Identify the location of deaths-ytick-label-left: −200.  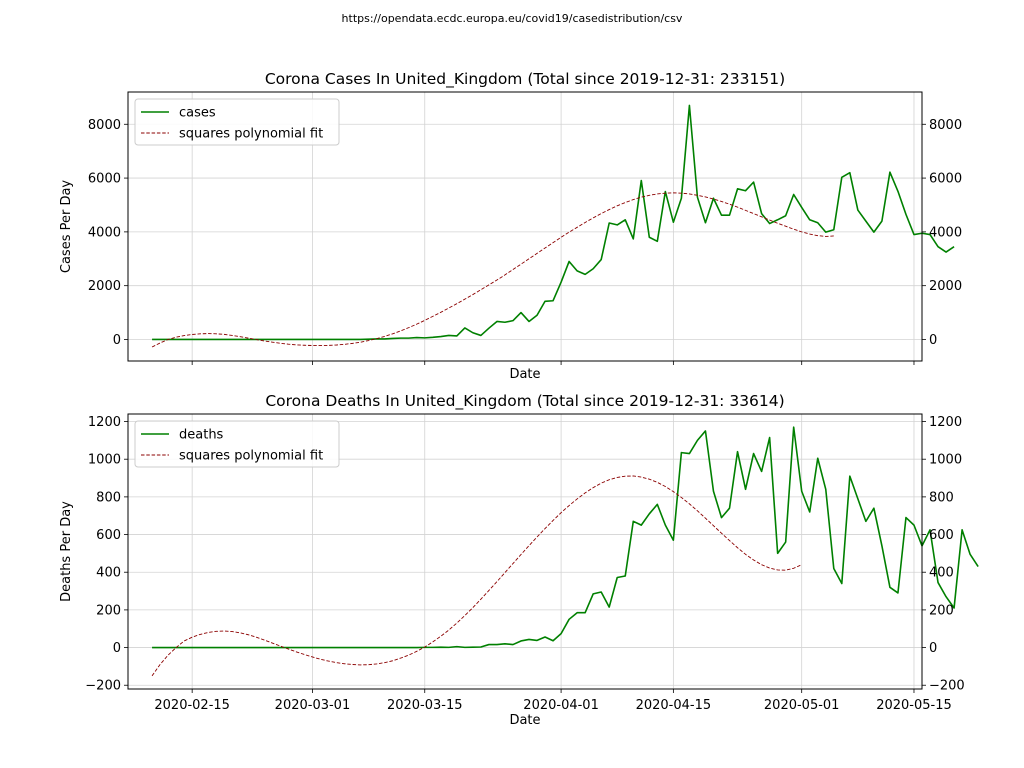
(103, 686).